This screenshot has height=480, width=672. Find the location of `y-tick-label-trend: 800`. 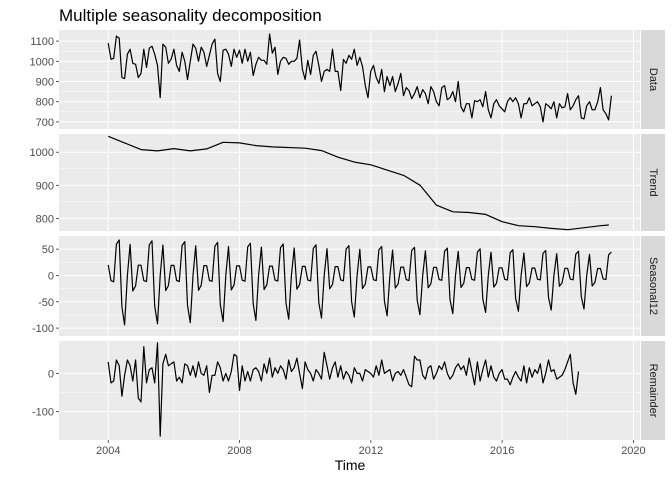

y-tick-label-trend: 800 is located at coordinates (45, 219).